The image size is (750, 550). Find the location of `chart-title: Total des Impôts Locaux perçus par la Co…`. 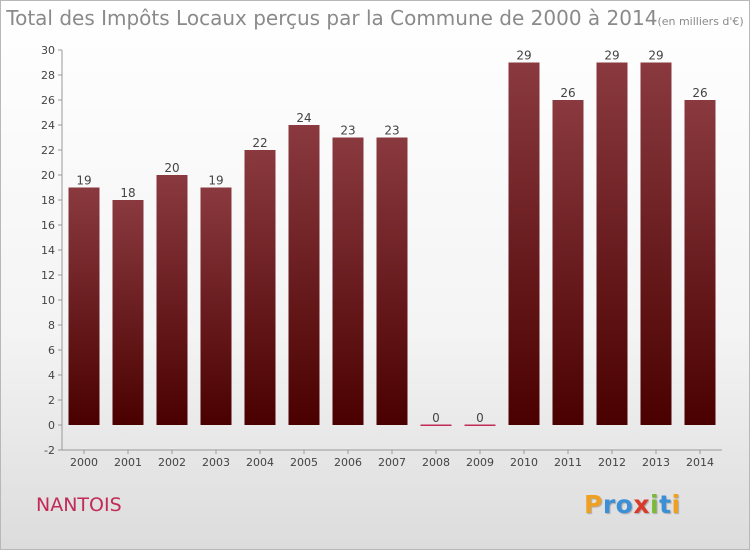

chart-title: Total des Impôts Locaux perçus par la Co… is located at coordinates (375, 18).